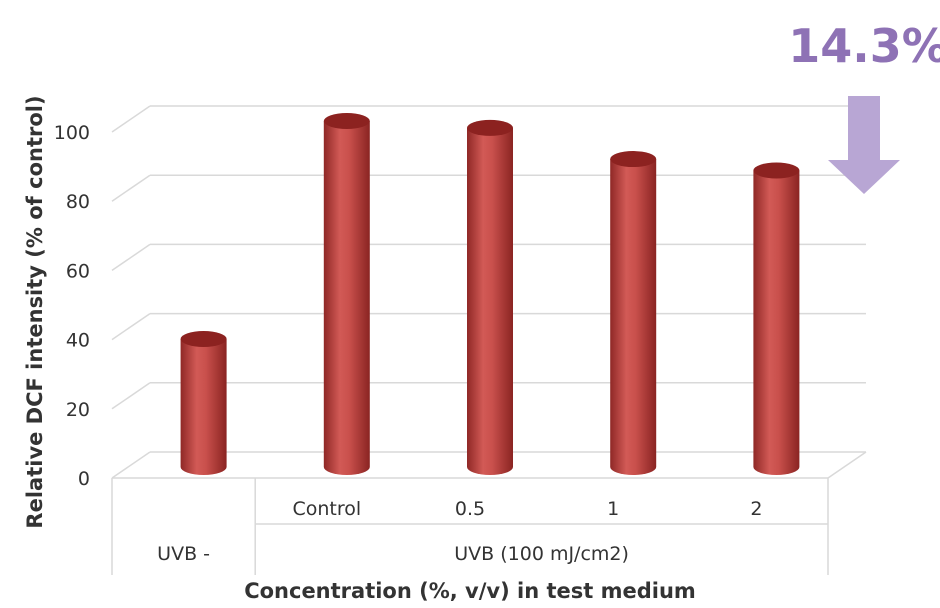 The image size is (940, 608). What do you see at coordinates (78, 202) in the screenshot?
I see `y-tick-label: 80` at bounding box center [78, 202].